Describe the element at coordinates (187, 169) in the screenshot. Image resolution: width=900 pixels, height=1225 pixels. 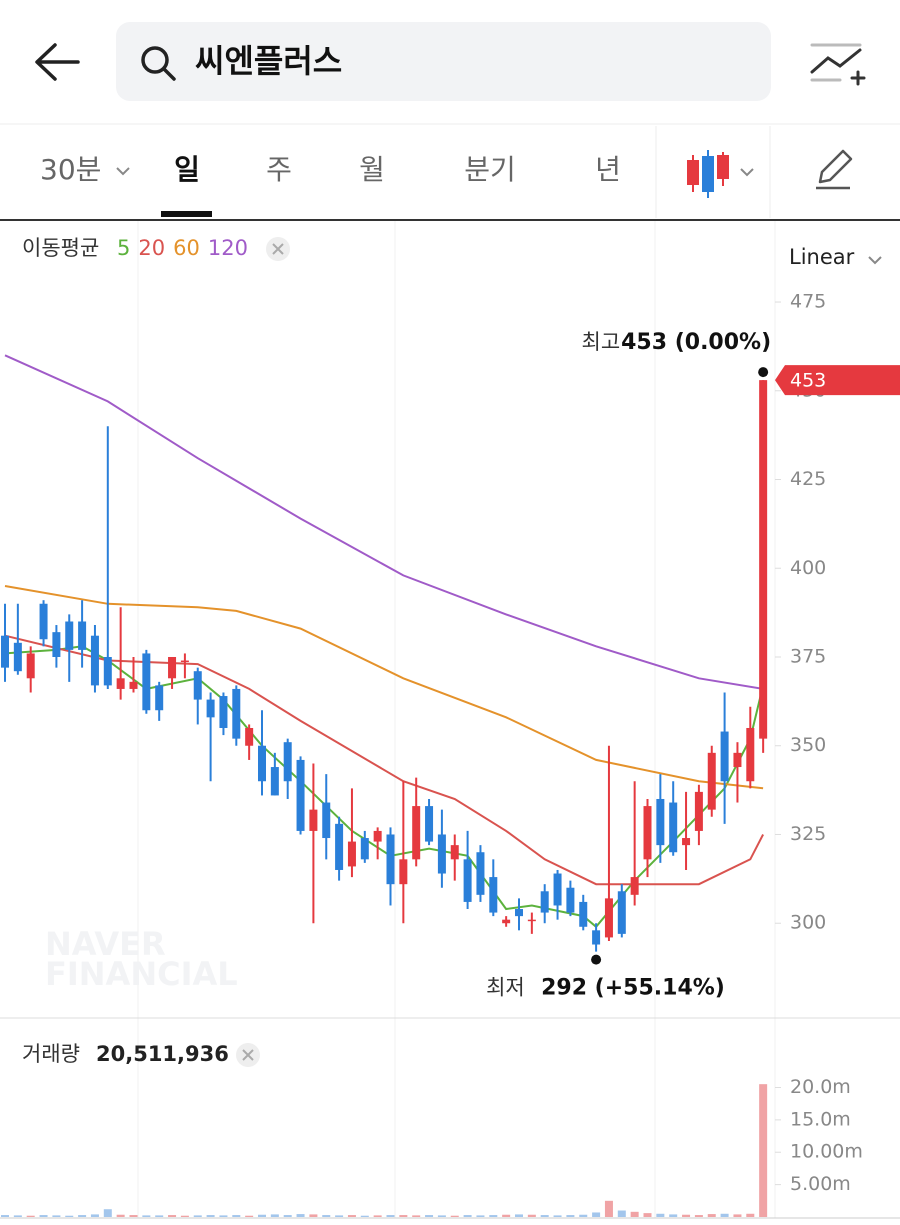
I see `tab: 일` at that location.